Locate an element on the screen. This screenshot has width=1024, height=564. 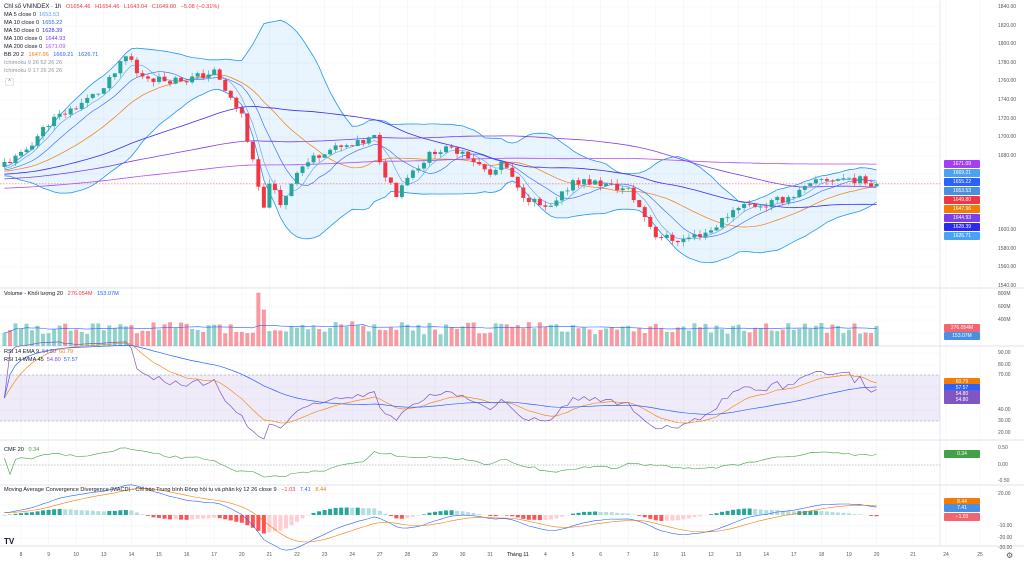
time-axis-label: 27 is located at coordinates (380, 555).